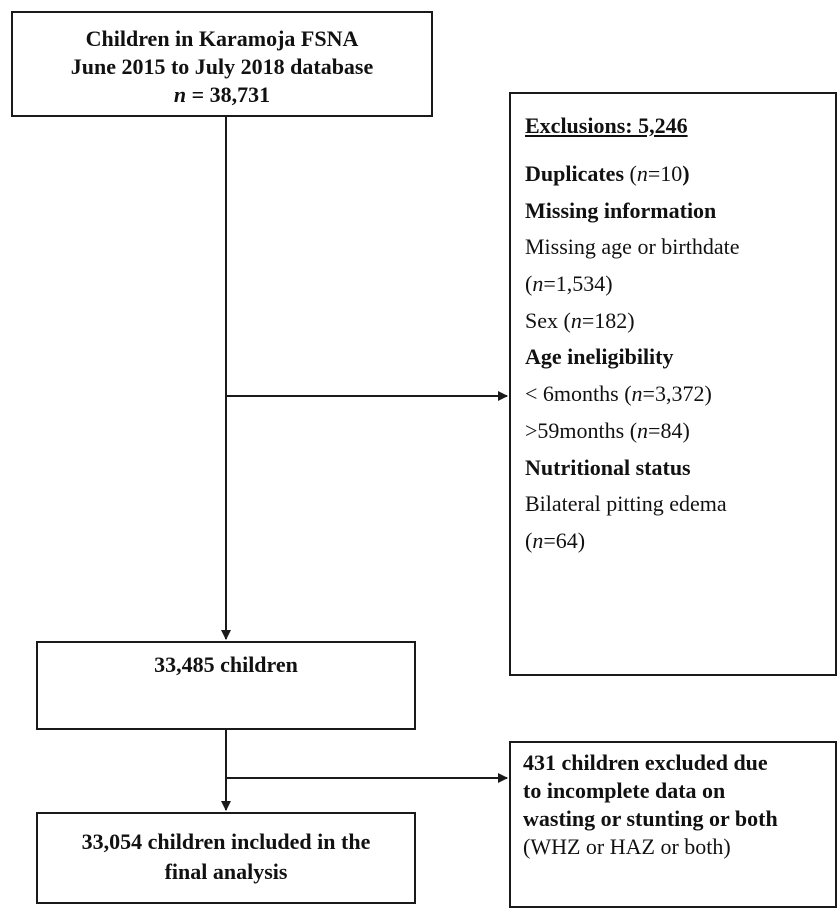 The width and height of the screenshot is (838, 915). What do you see at coordinates (637, 394) in the screenshot?
I see `under-6-n: n` at bounding box center [637, 394].